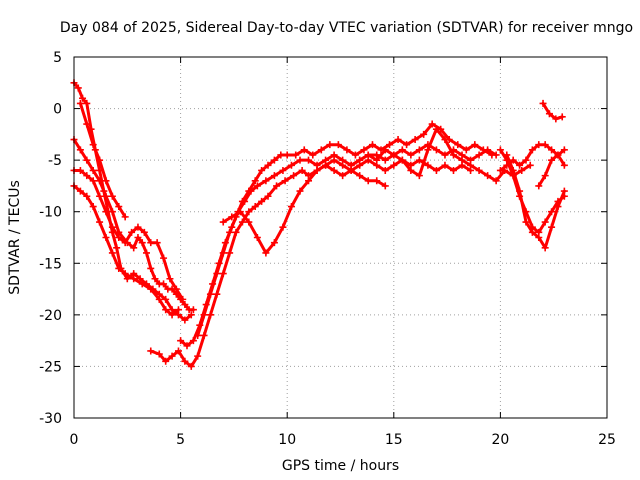  Describe the element at coordinates (50, 367) in the screenshot. I see `y-tick-label: -25` at that location.